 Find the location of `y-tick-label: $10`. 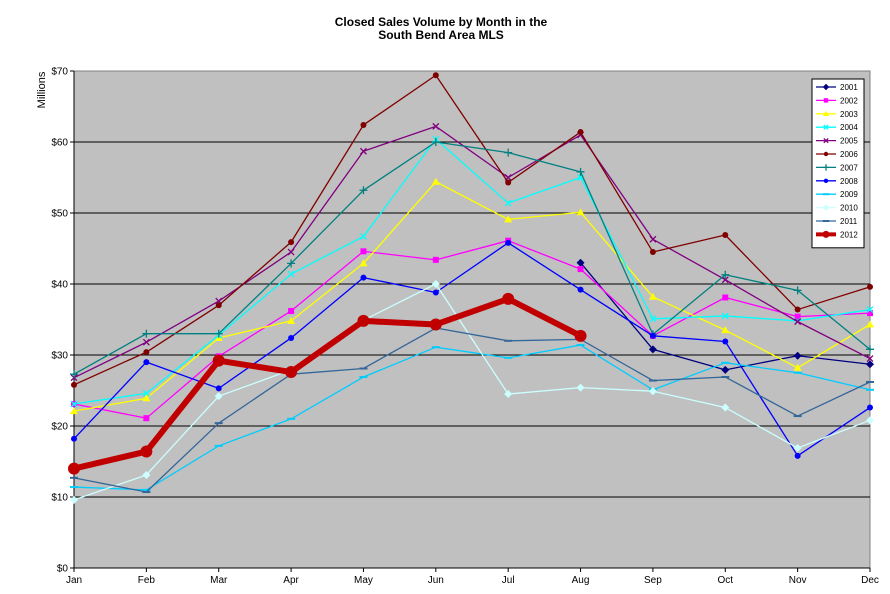

y-tick-label: $10 is located at coordinates (59, 498).